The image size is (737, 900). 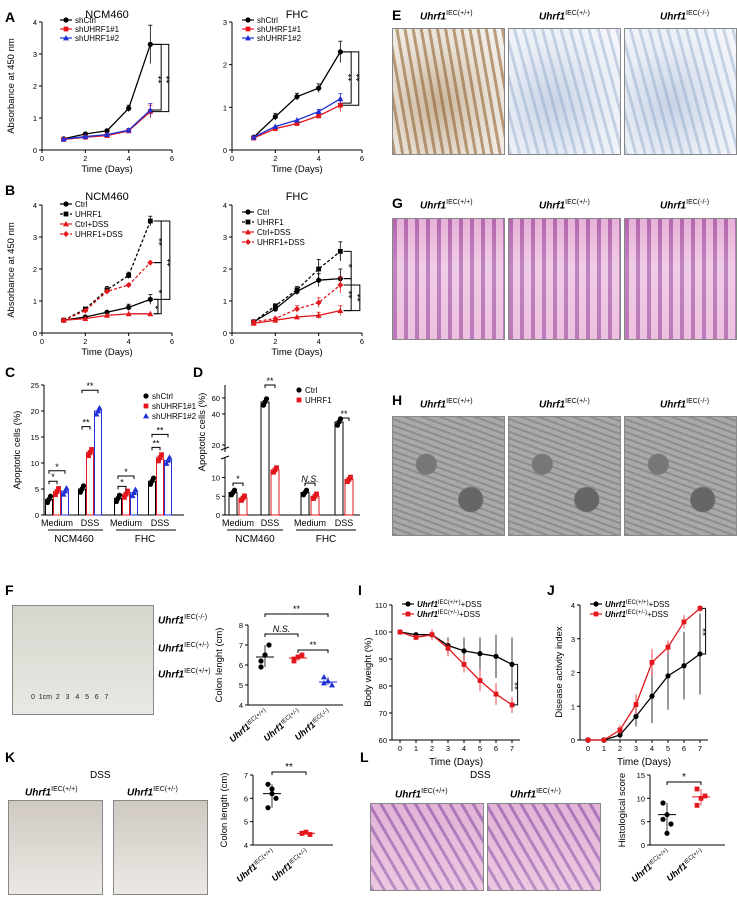 What do you see at coordinates (225, 150) in the screenshot?
I see `y-tick-label: 0` at bounding box center [225, 150].